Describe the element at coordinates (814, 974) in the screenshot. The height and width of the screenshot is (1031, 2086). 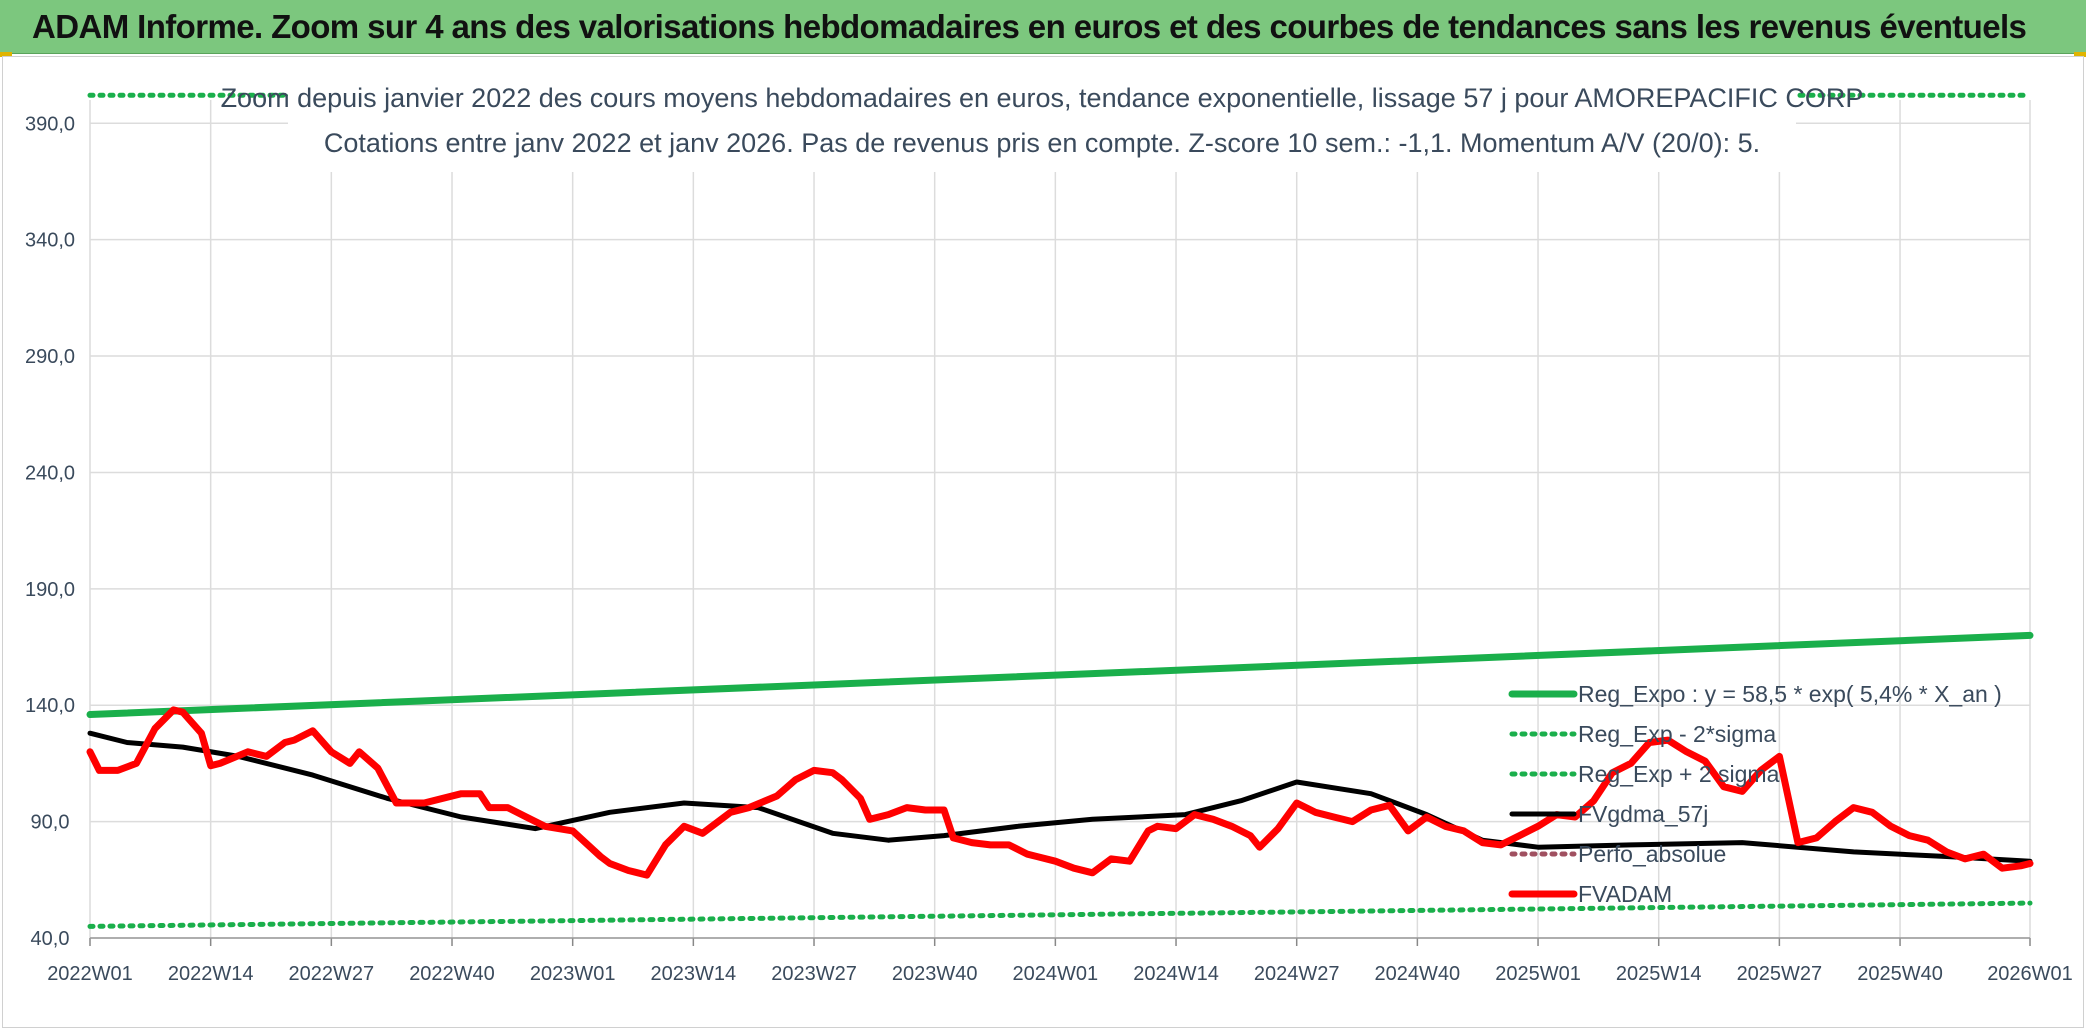
I see `x-tick-label: 2023W27` at that location.